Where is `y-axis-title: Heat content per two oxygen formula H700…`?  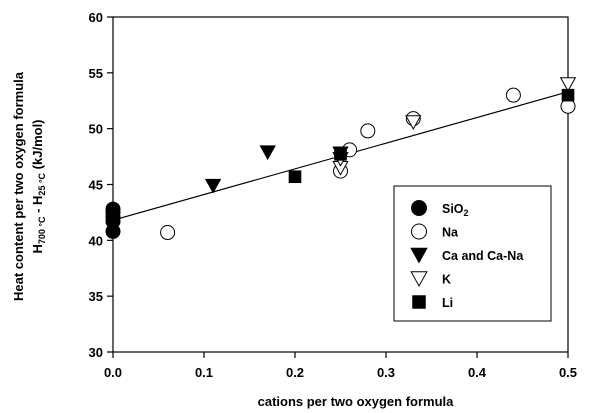
y-axis-title: Heat content per two oxygen formula H700… is located at coordinates (29, 186).